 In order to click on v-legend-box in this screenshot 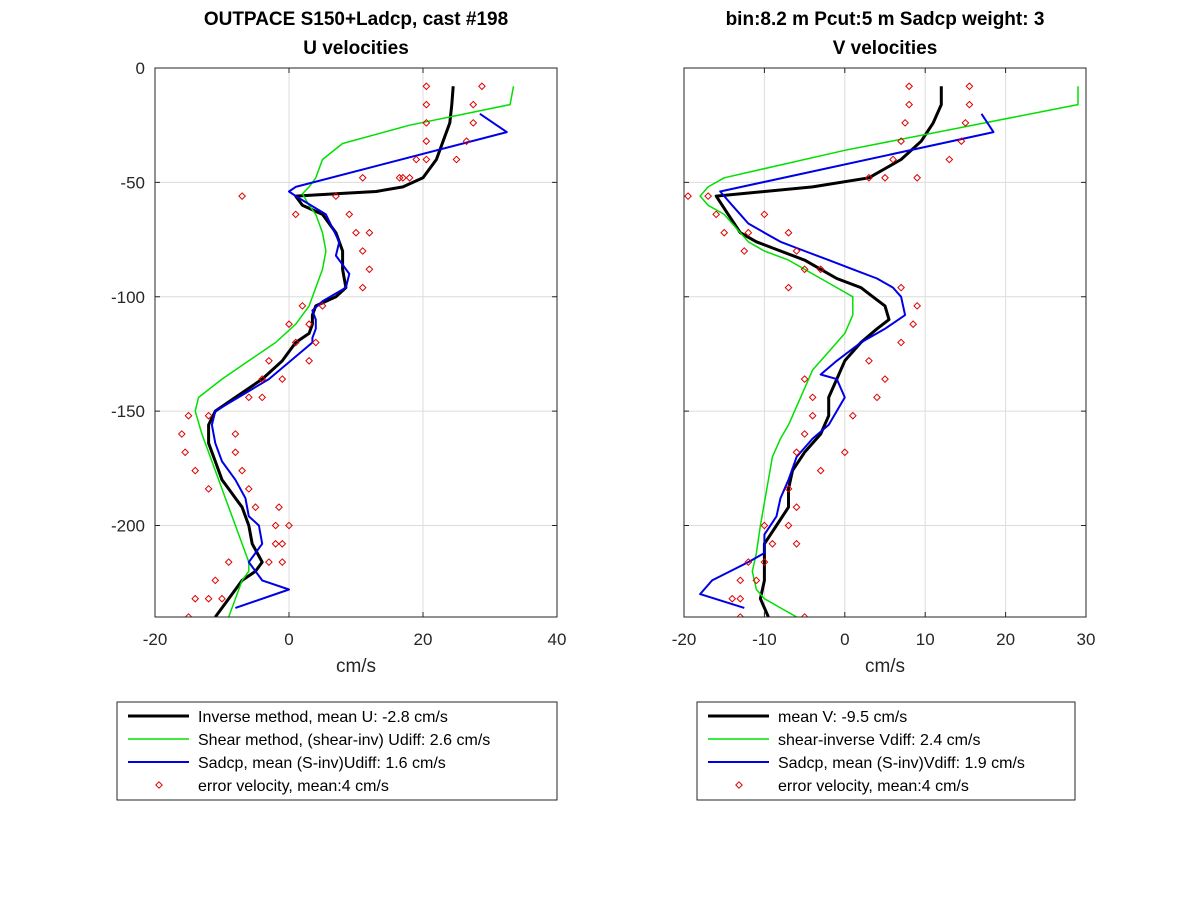, I will do `click(886, 751)`.